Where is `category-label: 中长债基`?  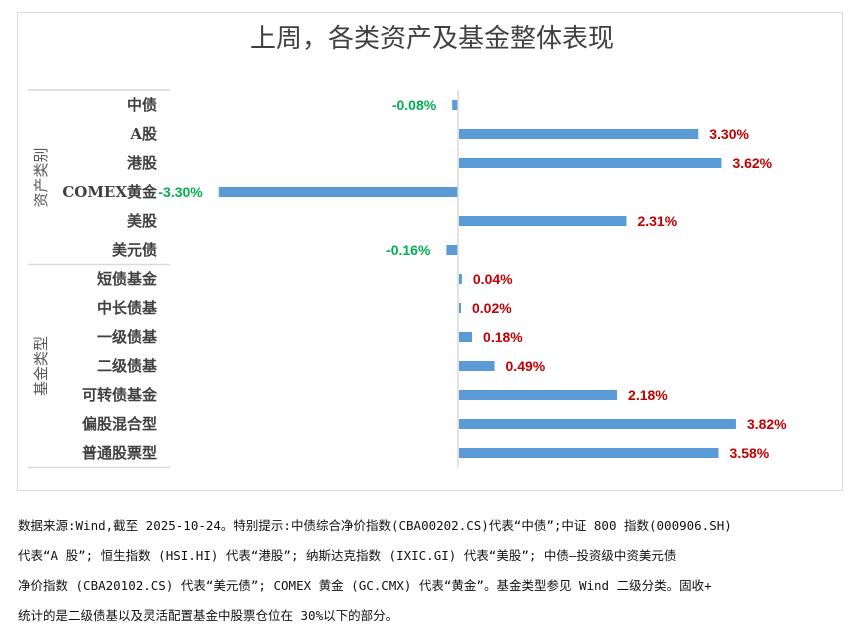
category-label: 中长债基 is located at coordinates (127, 308).